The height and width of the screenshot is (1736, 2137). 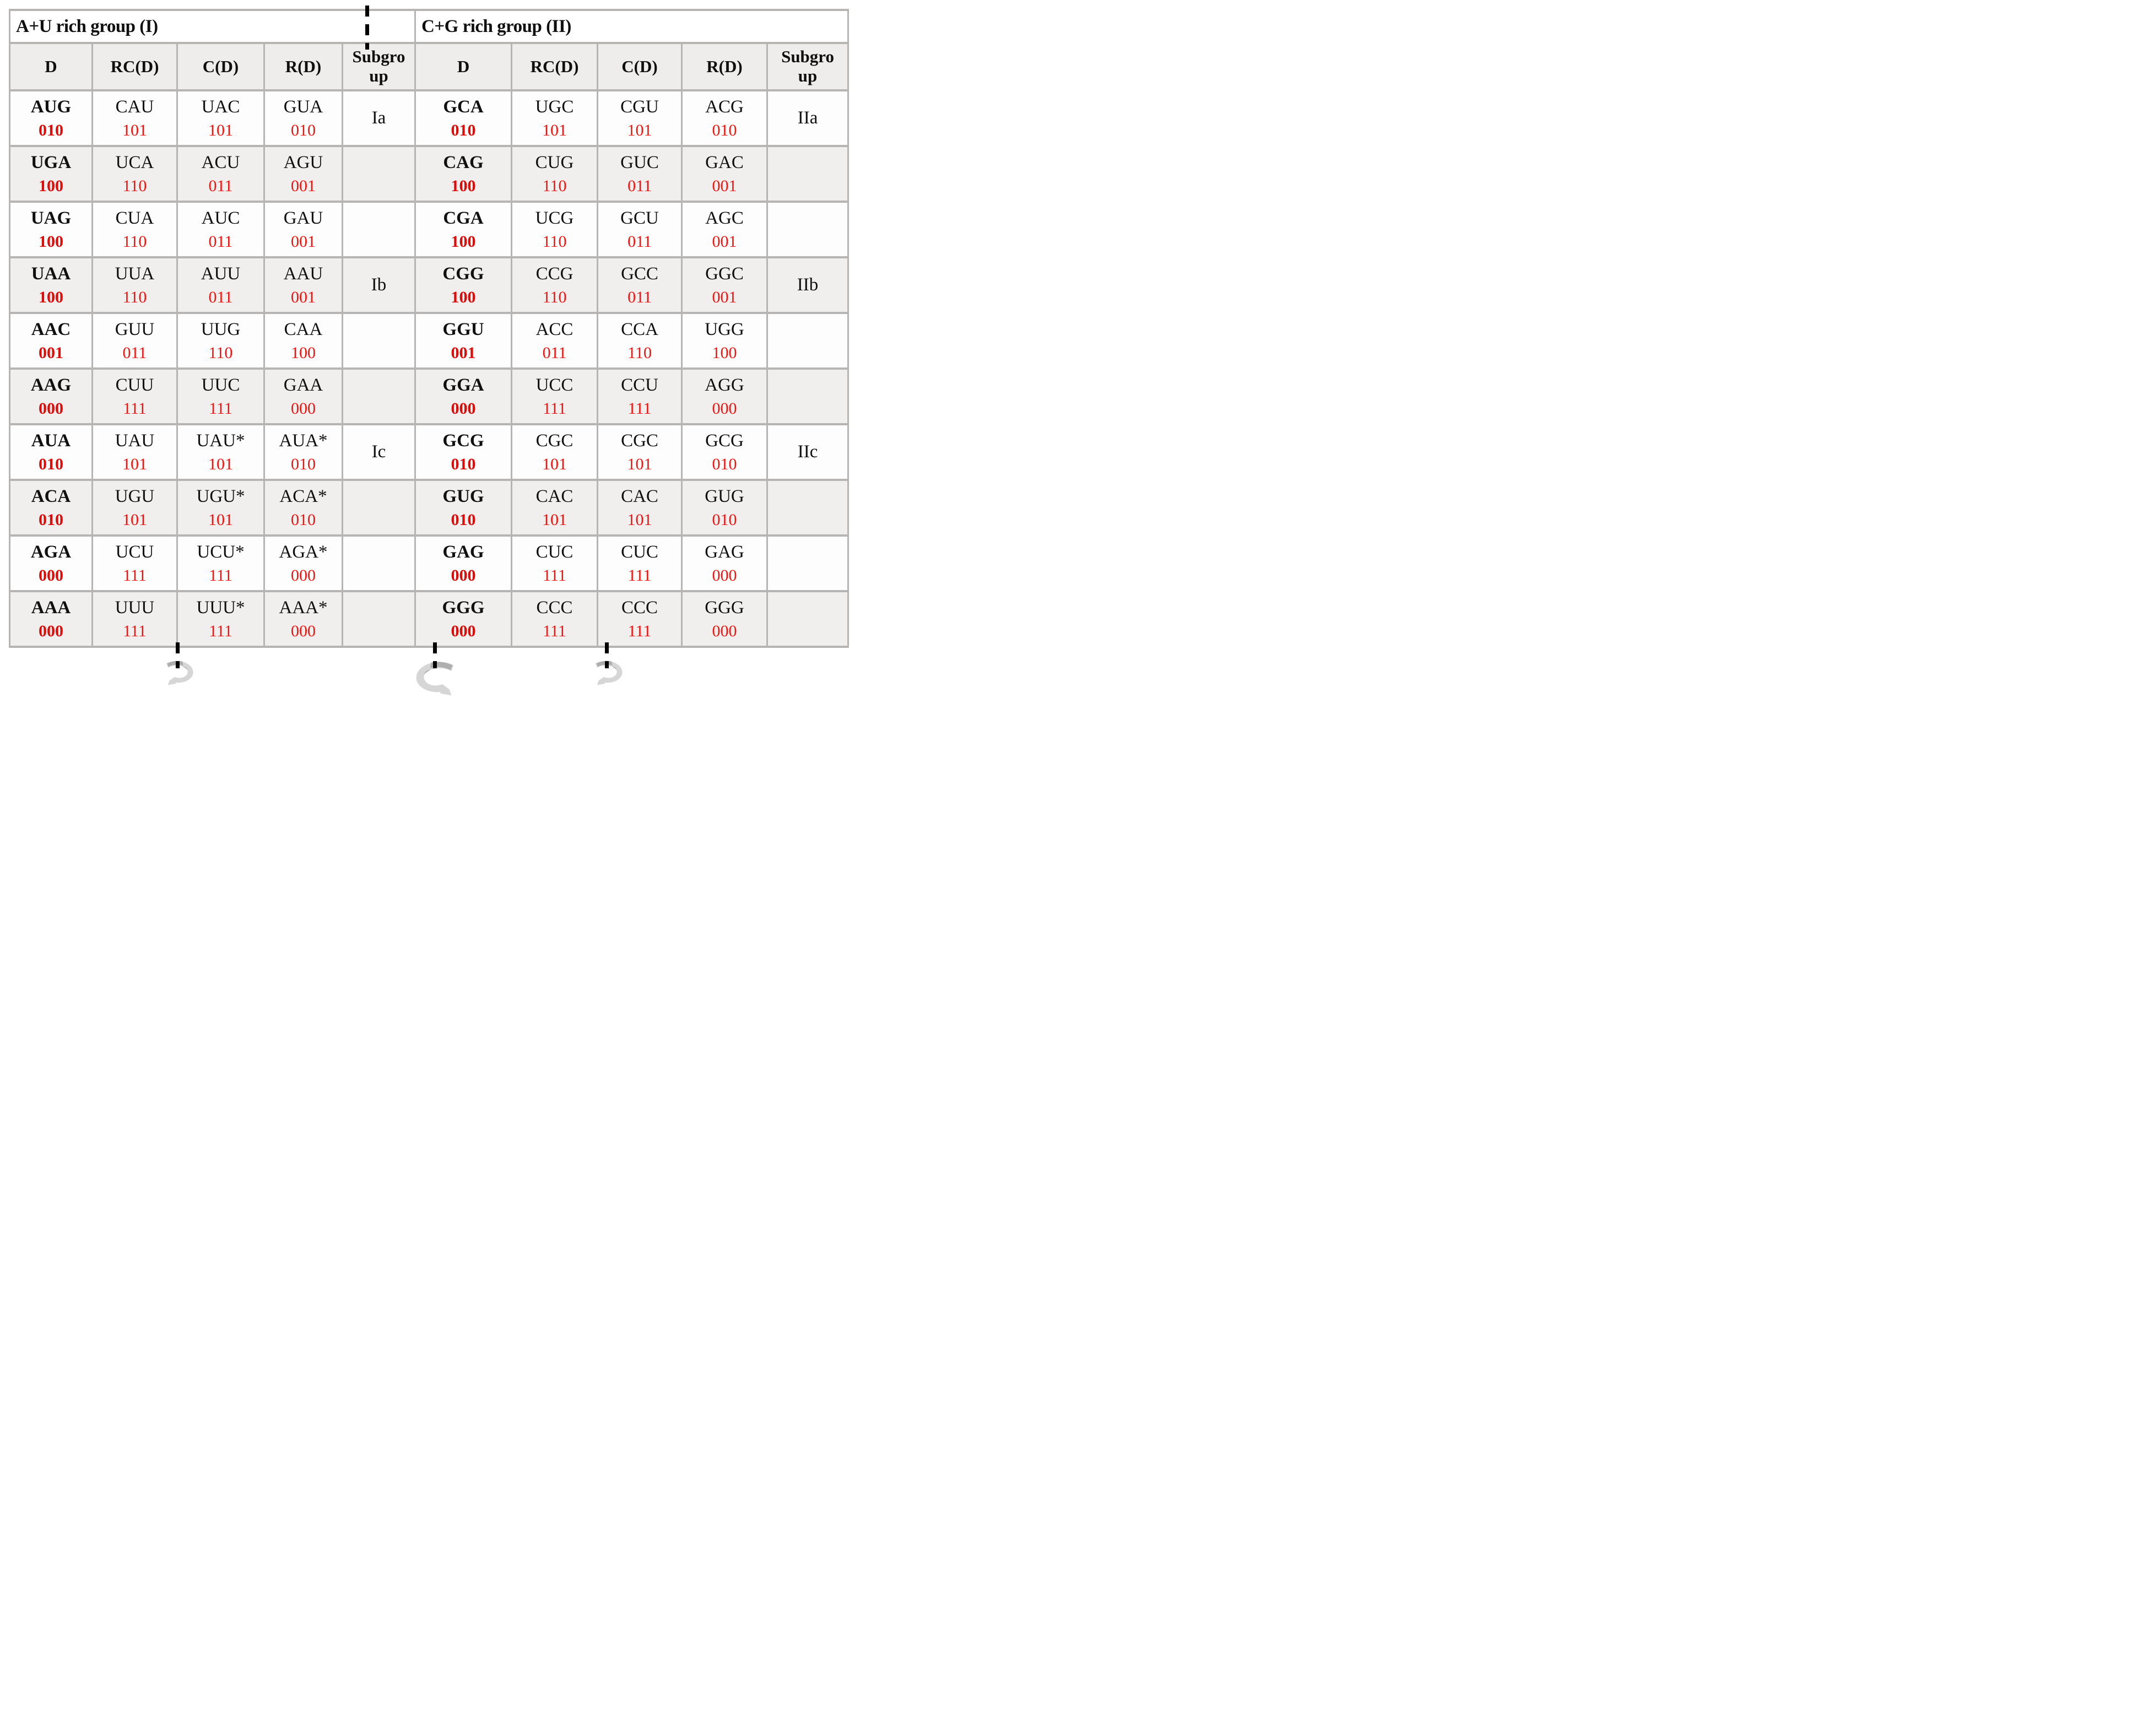 I want to click on codon-text: AGA, so click(x=51, y=552).